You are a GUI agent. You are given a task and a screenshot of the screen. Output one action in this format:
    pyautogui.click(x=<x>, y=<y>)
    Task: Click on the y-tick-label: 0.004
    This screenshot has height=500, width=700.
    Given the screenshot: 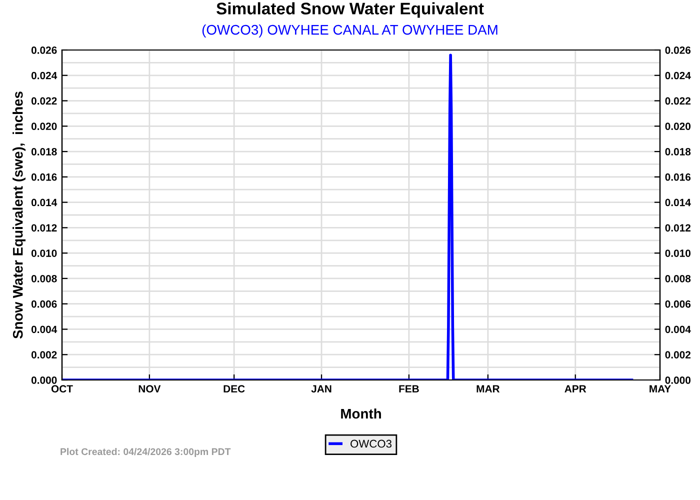 What is the action you would take?
    pyautogui.click(x=44, y=330)
    